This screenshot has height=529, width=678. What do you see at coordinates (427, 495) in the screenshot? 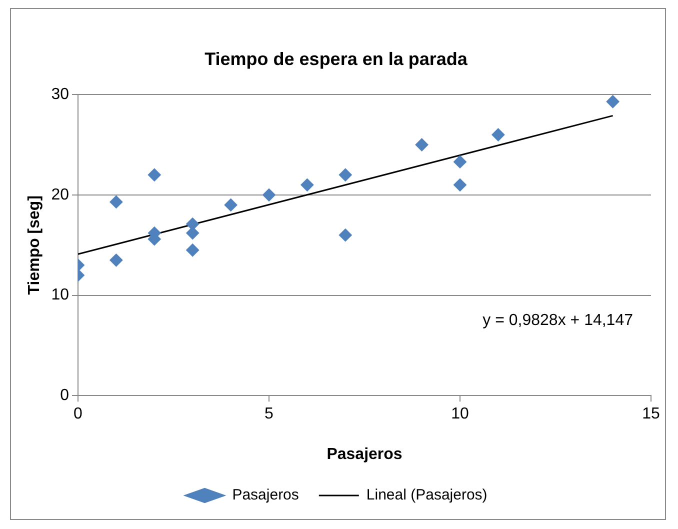
I see `legend-label: Lineal (Pasajeros)` at bounding box center [427, 495].